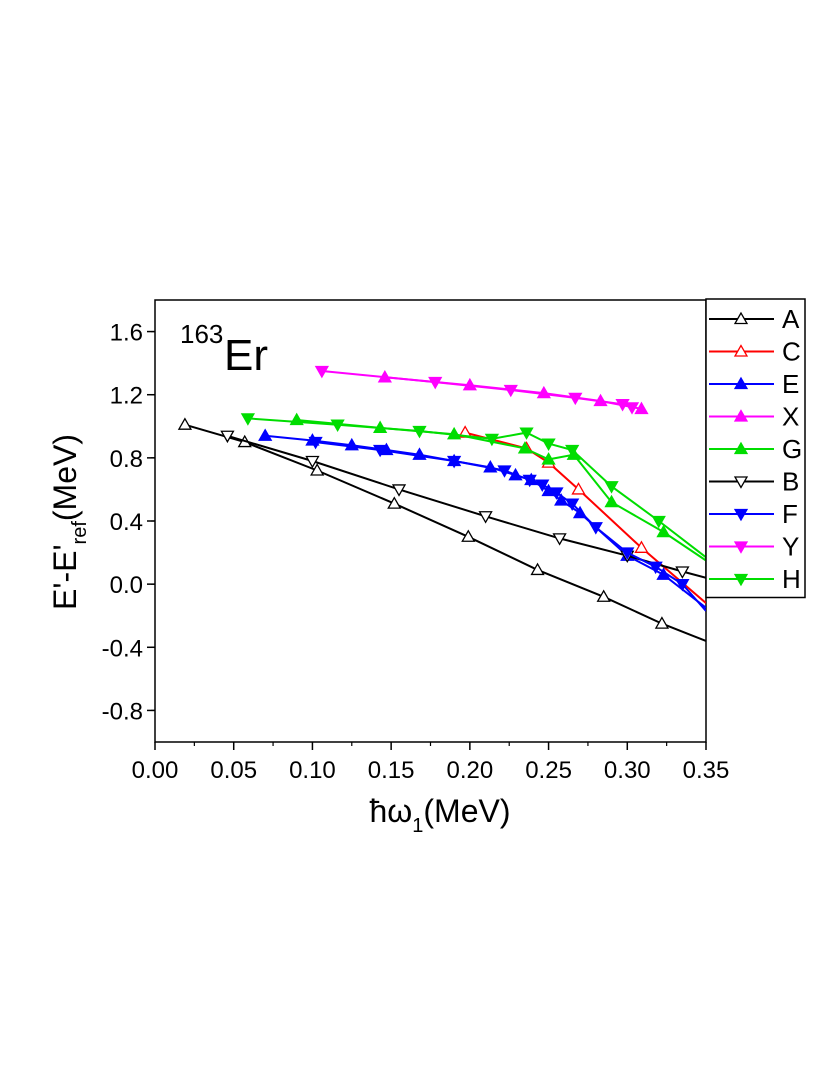 The image size is (830, 1075). I want to click on legend-label-b: B, so click(790, 482).